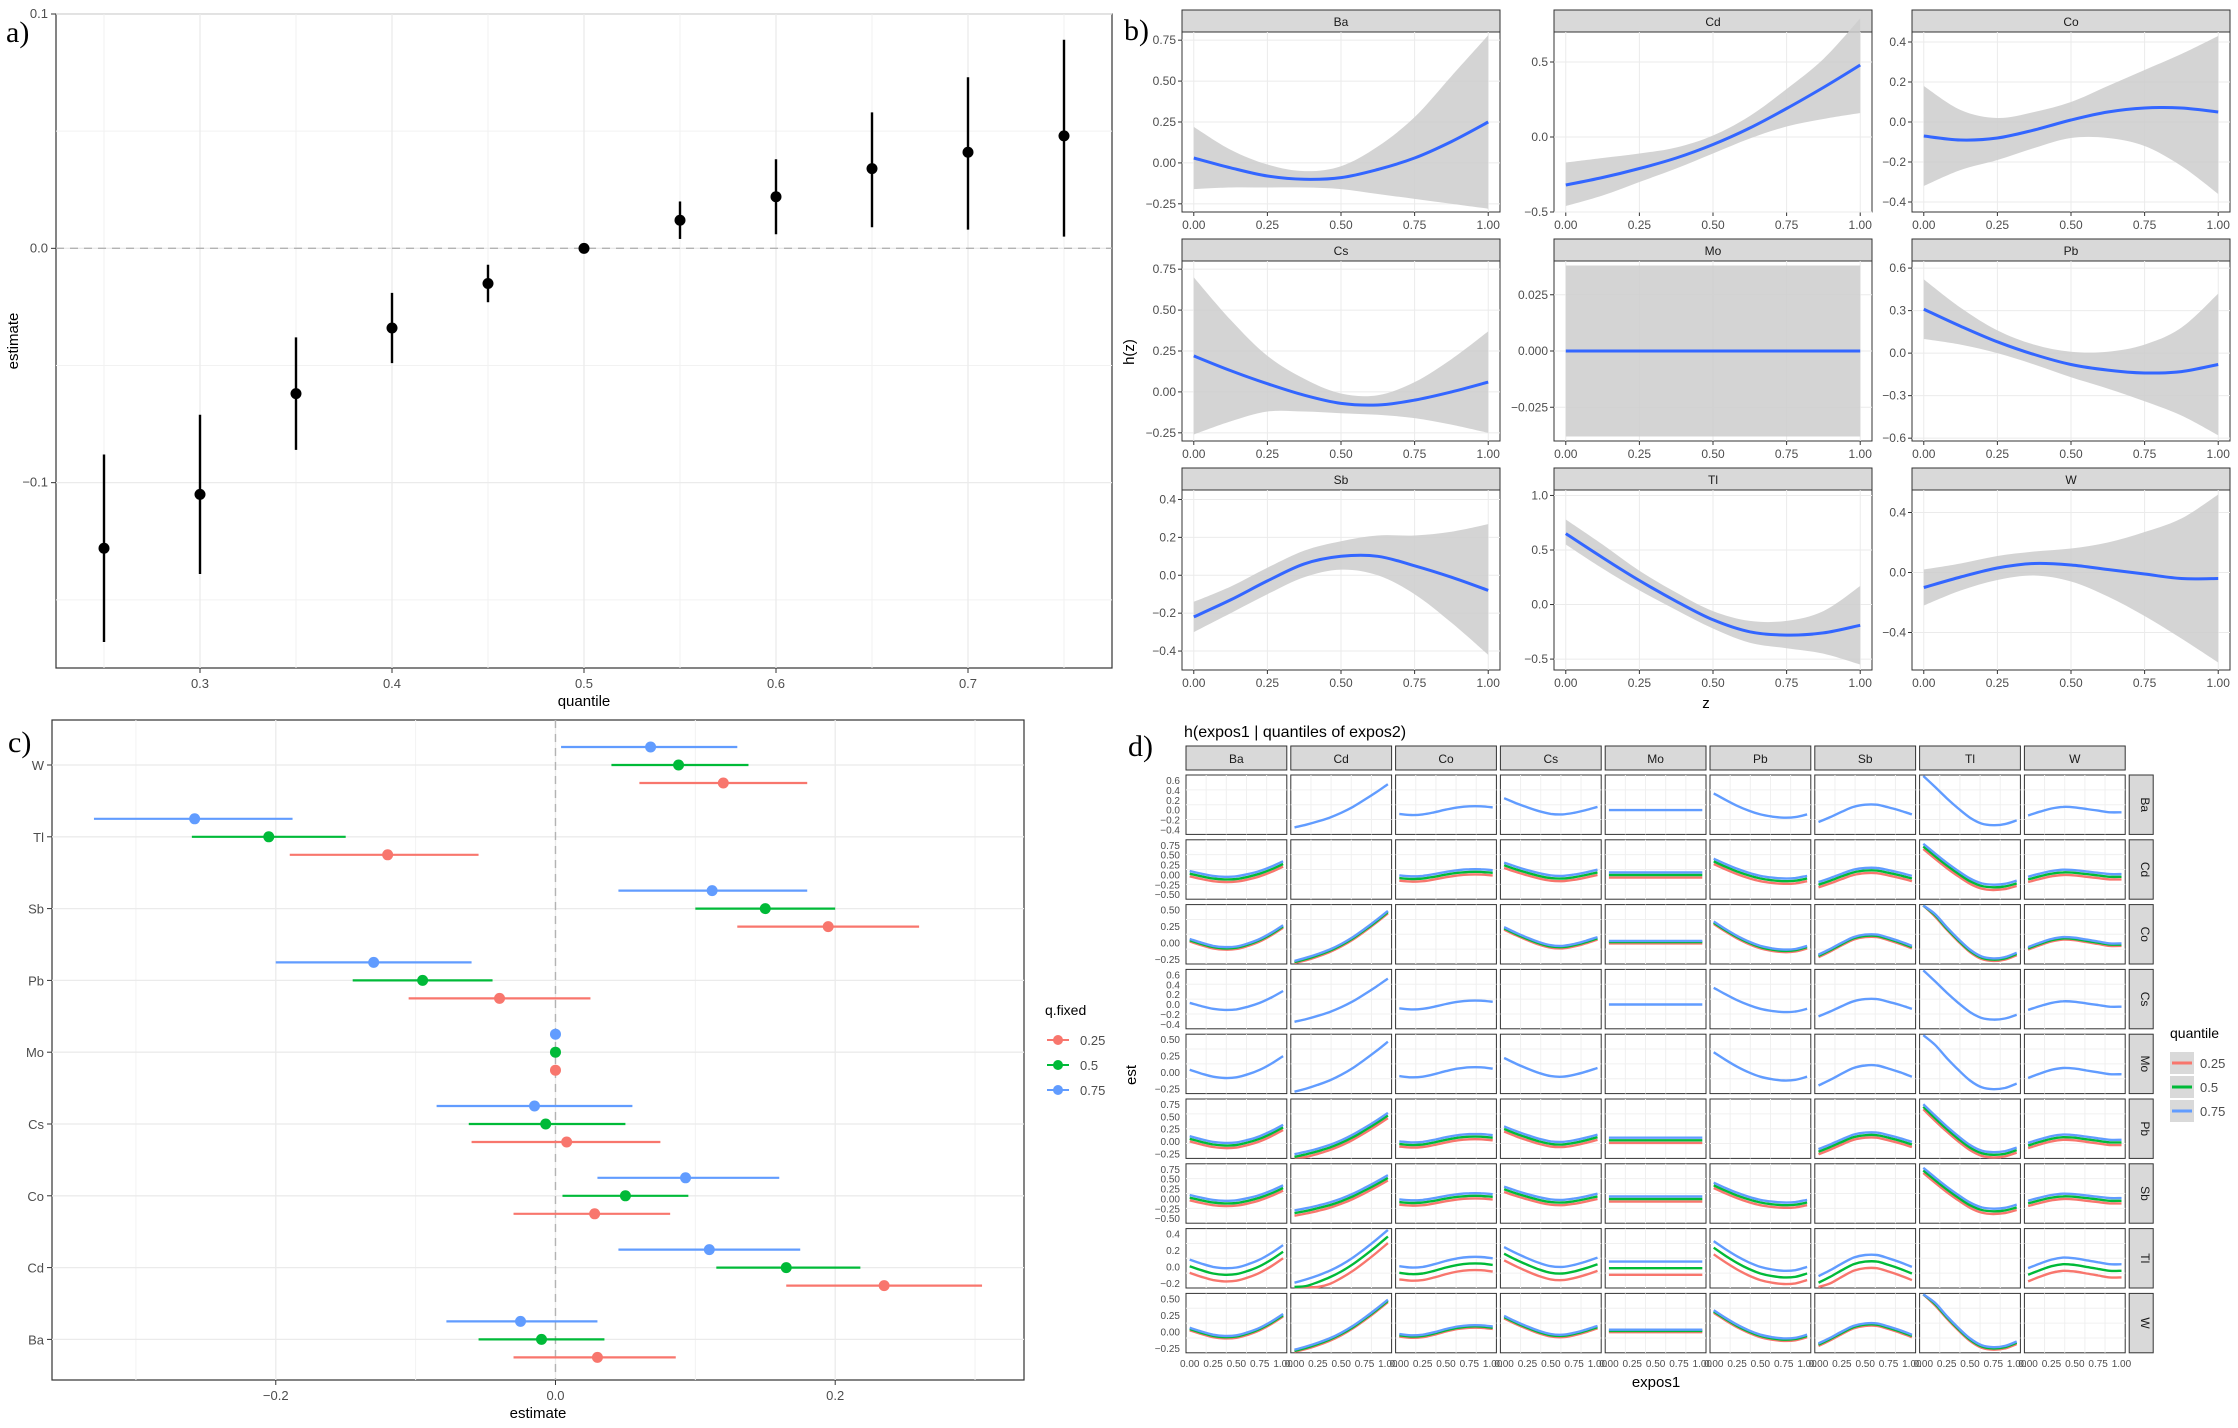 Image resolution: width=2238 pixels, height=1428 pixels. What do you see at coordinates (2212, 1111) in the screenshot?
I see `legend-label: 0.75` at bounding box center [2212, 1111].